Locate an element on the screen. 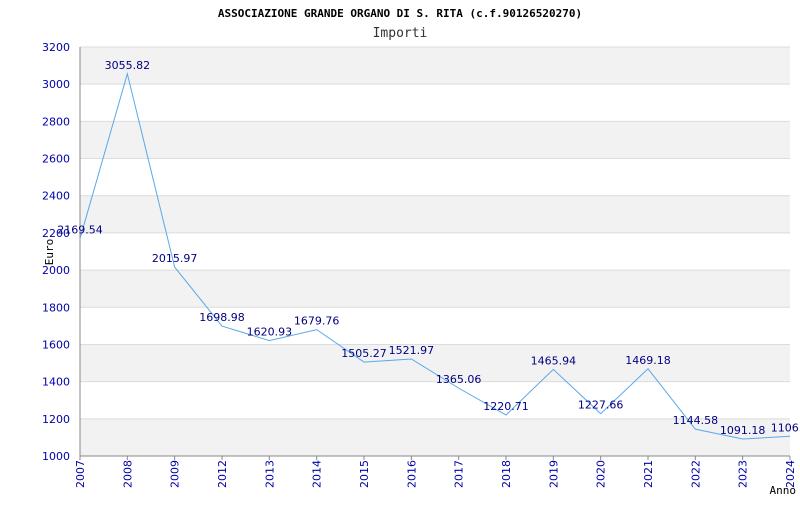 The image size is (800, 505). data-label: 1365.06 is located at coordinates (459, 379).